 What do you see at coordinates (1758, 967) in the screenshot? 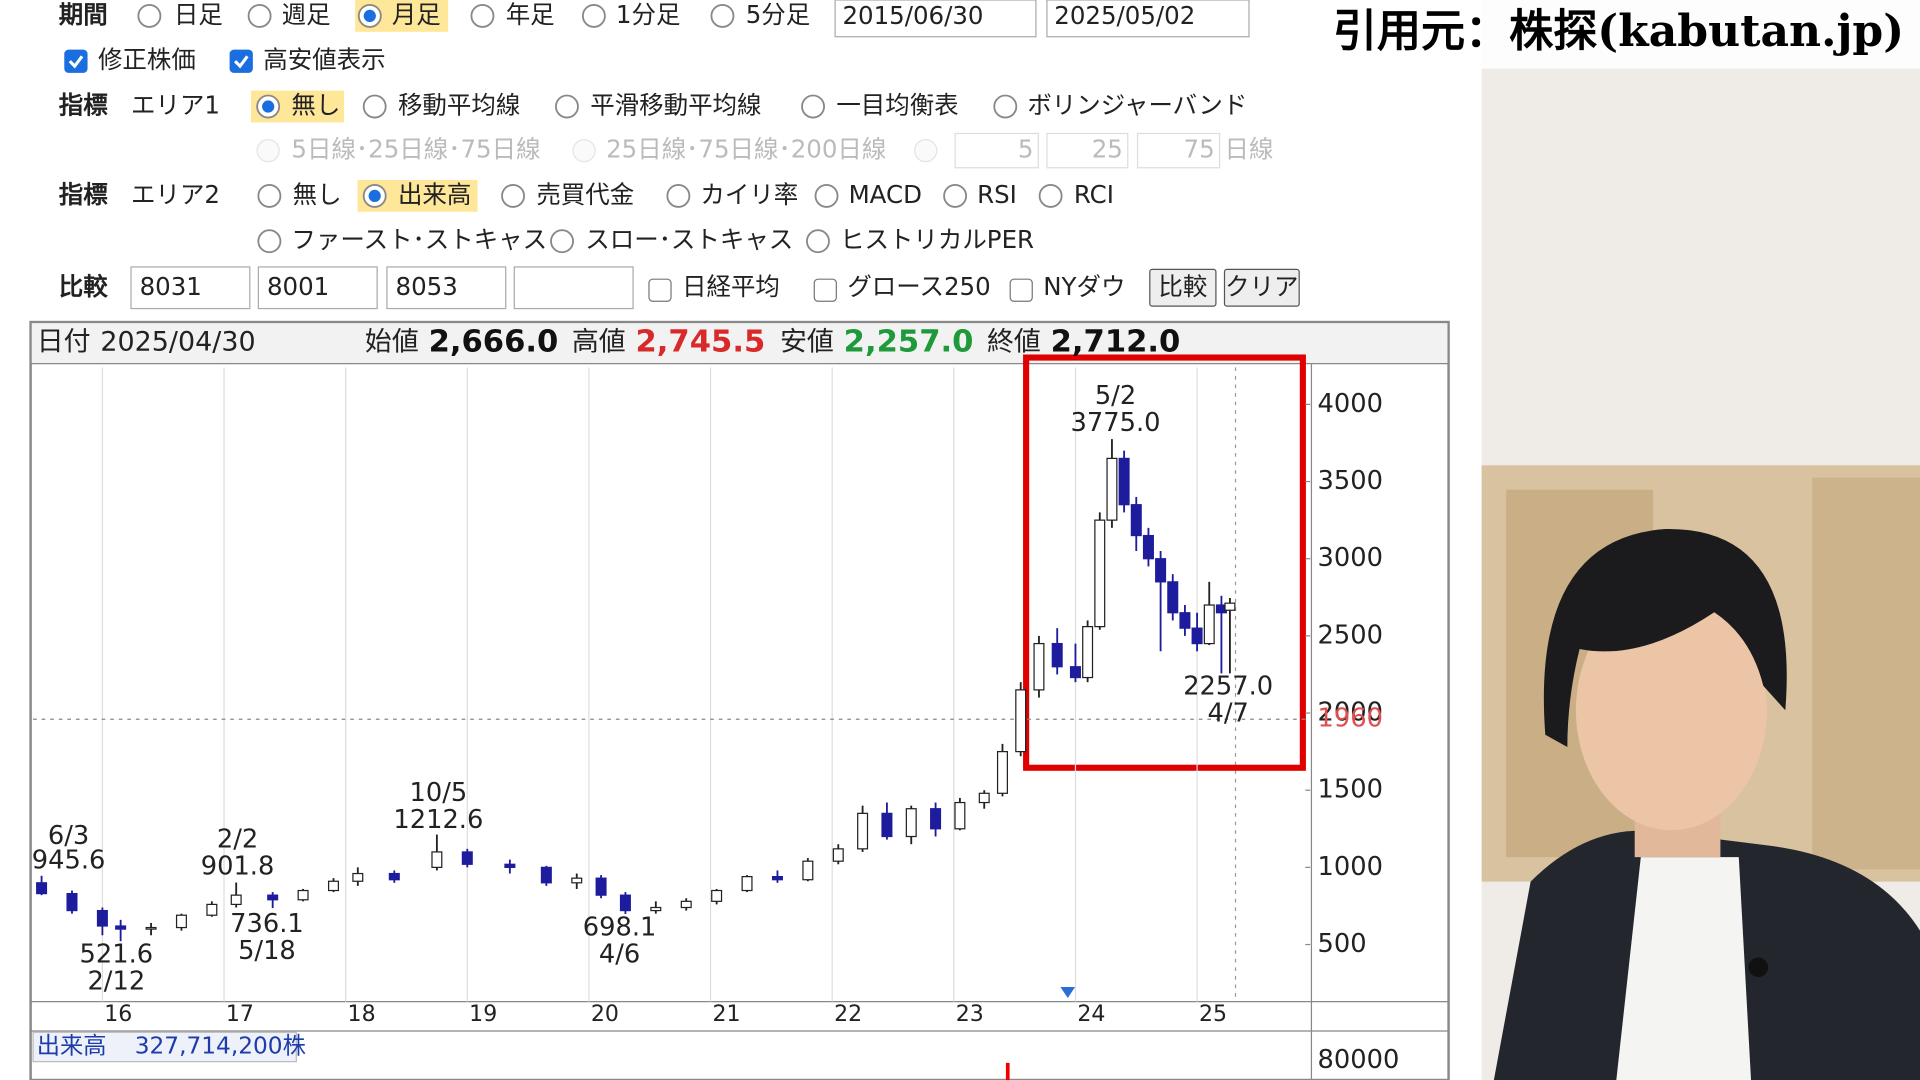
I see `microphone` at bounding box center [1758, 967].